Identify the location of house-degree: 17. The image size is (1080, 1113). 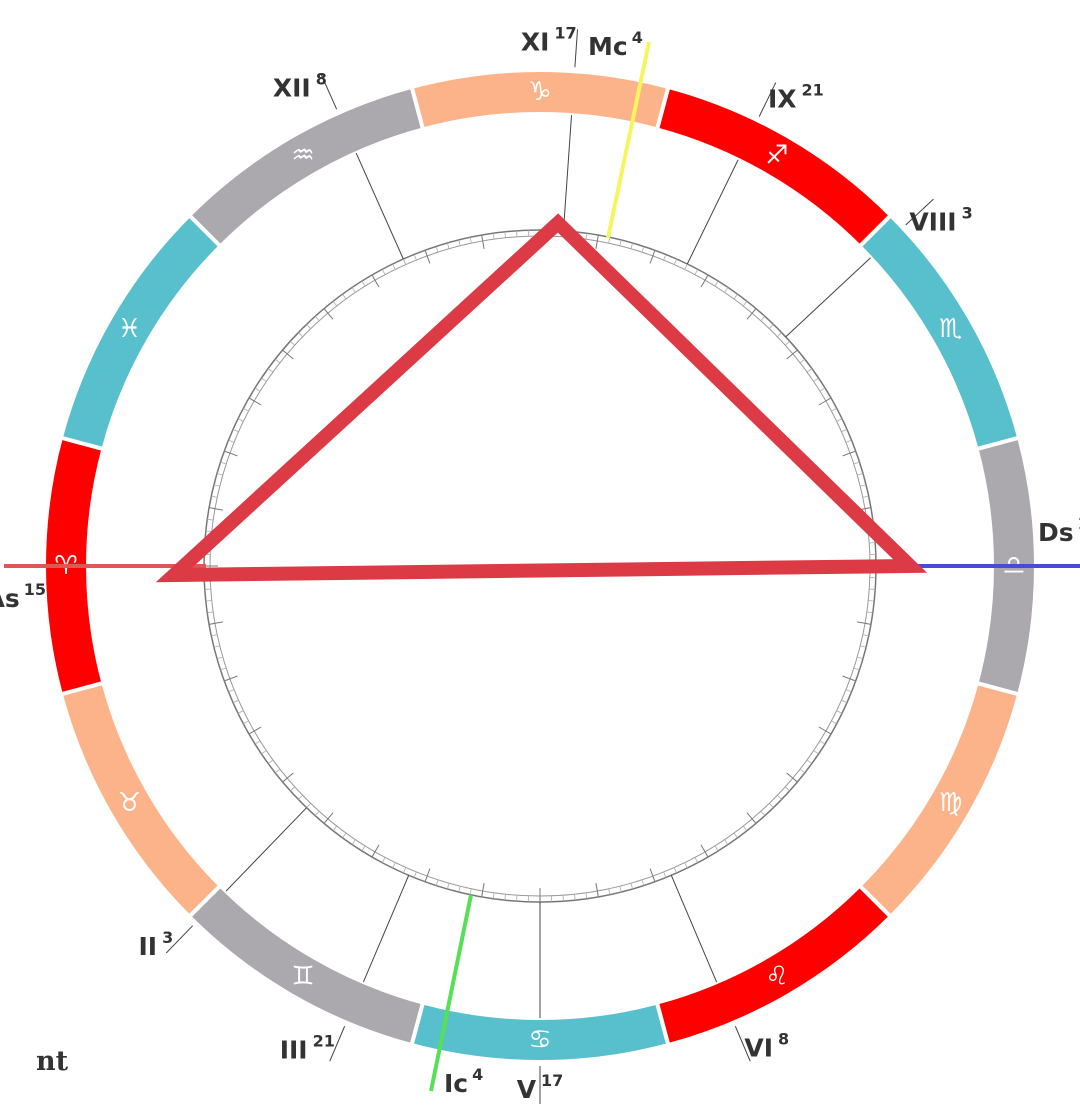
(565, 32).